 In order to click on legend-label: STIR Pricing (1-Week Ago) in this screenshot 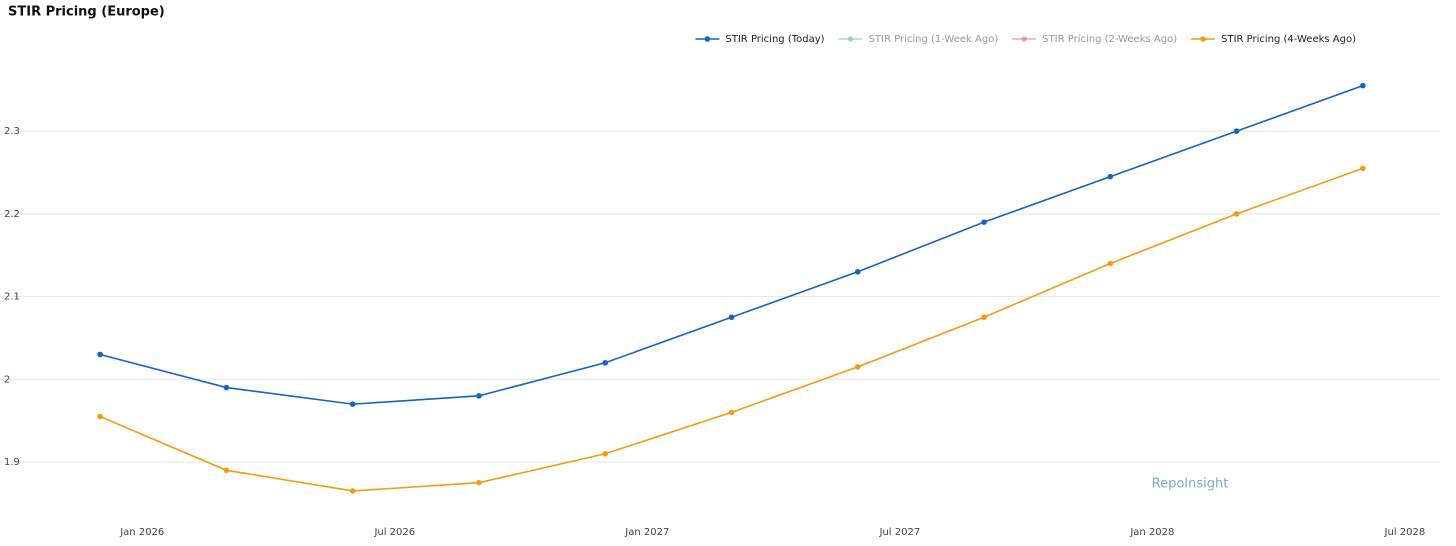, I will do `click(934, 39)`.